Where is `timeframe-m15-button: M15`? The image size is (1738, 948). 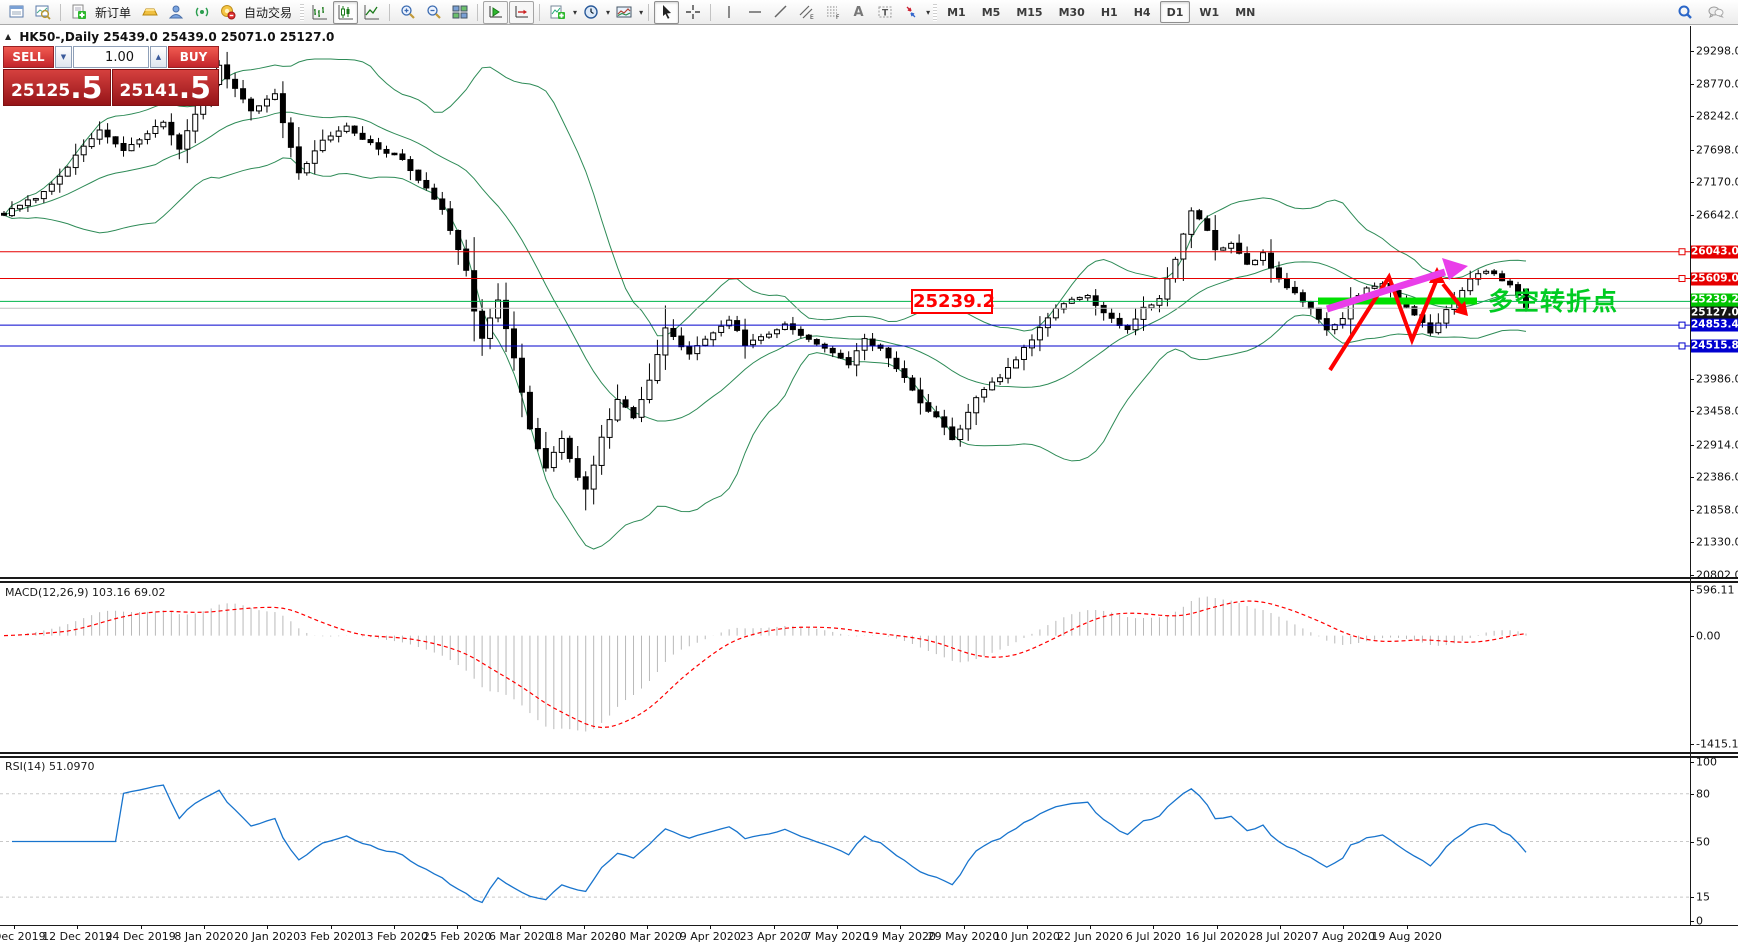 timeframe-m15-button: M15 is located at coordinates (1029, 12).